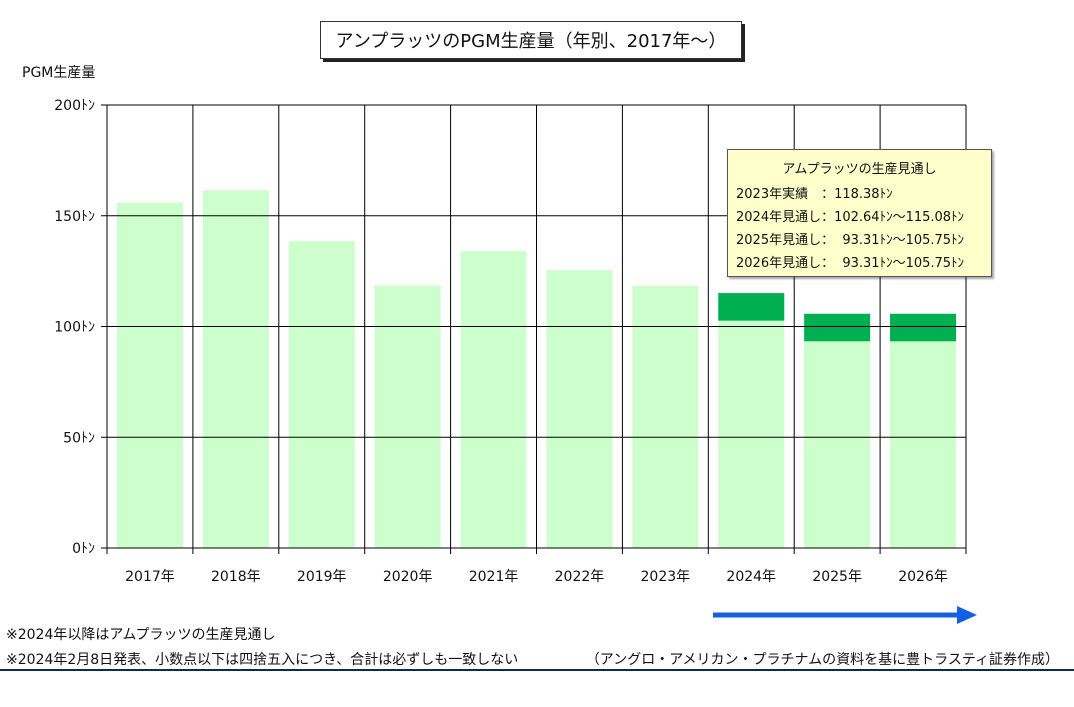 This screenshot has width=1074, height=707. I want to click on bar-2024年, so click(751, 434).